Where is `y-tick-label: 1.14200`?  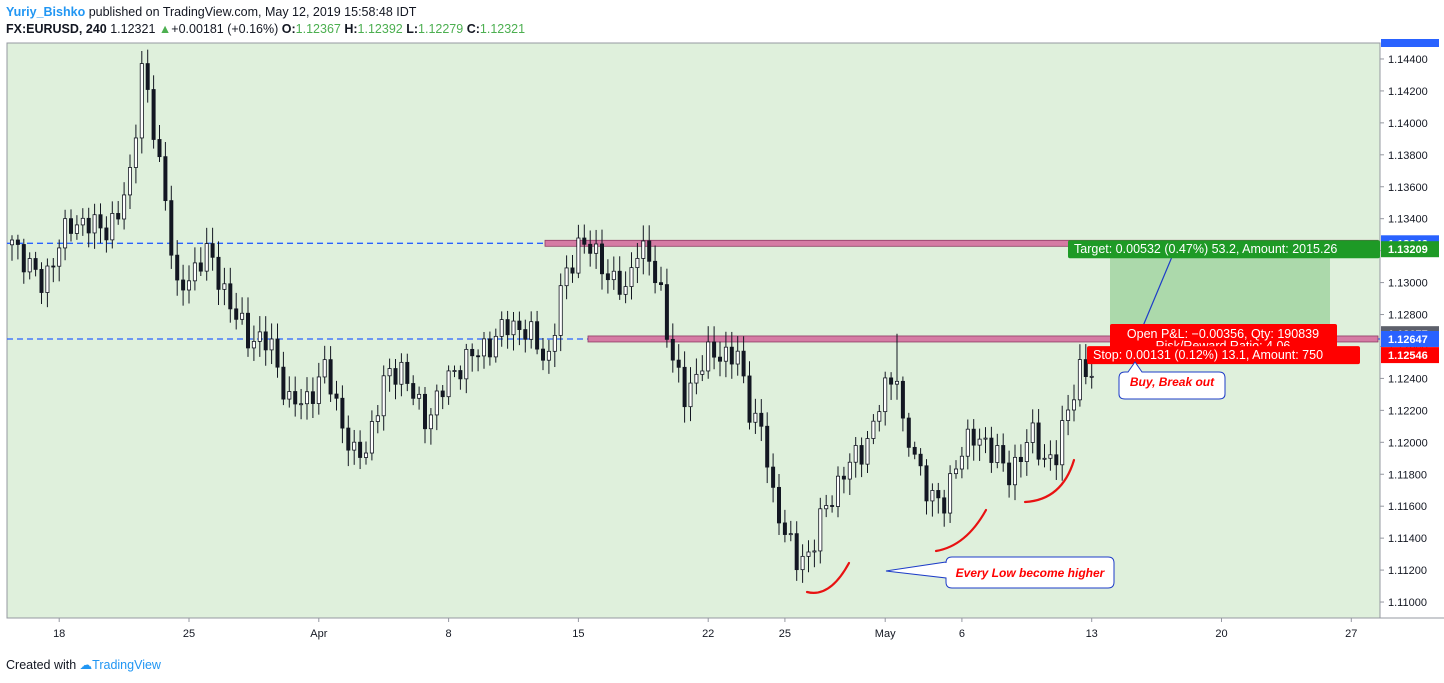
y-tick-label: 1.14200 is located at coordinates (1408, 92).